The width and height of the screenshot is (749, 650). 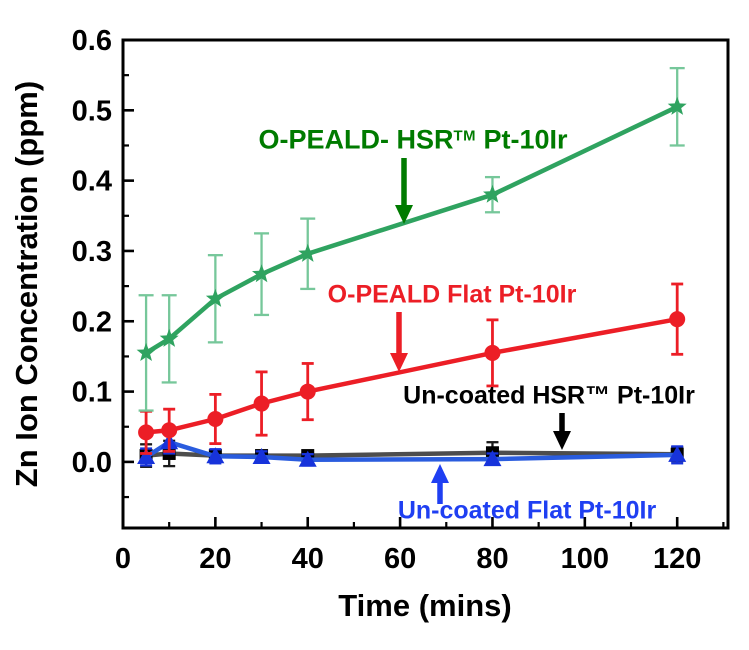 What do you see at coordinates (215, 559) in the screenshot?
I see `x-tick-label: 20` at bounding box center [215, 559].